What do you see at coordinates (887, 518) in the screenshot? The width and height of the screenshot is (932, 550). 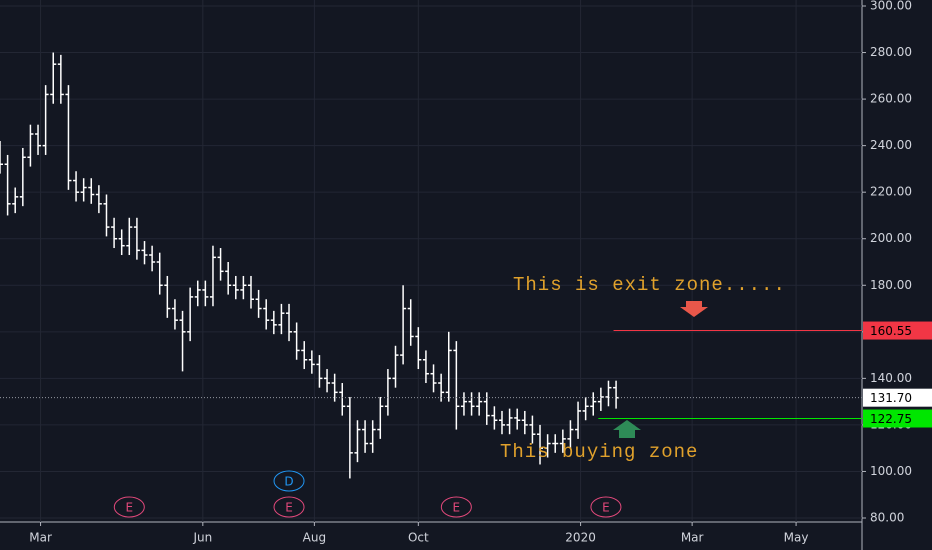 I see `y-tick-label: 80.00` at bounding box center [887, 518].